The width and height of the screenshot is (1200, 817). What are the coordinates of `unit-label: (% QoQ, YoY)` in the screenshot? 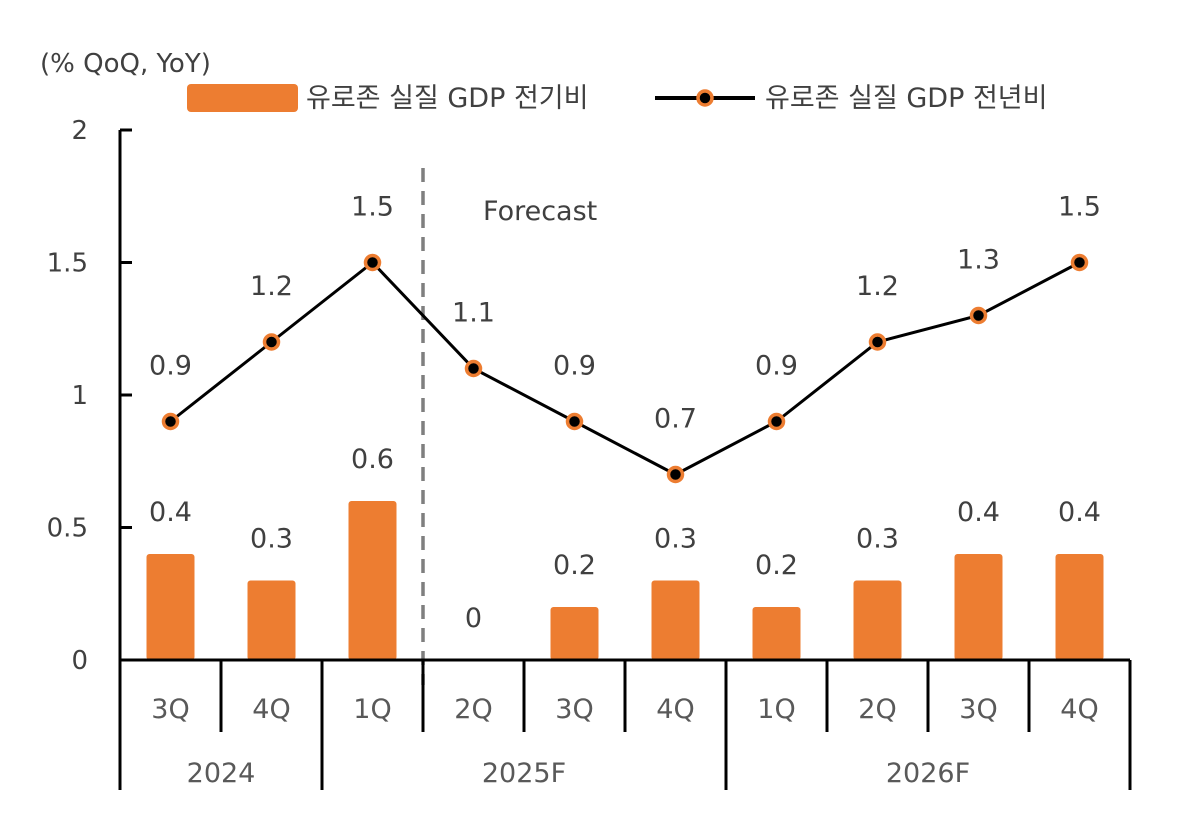 It's located at (125, 64).